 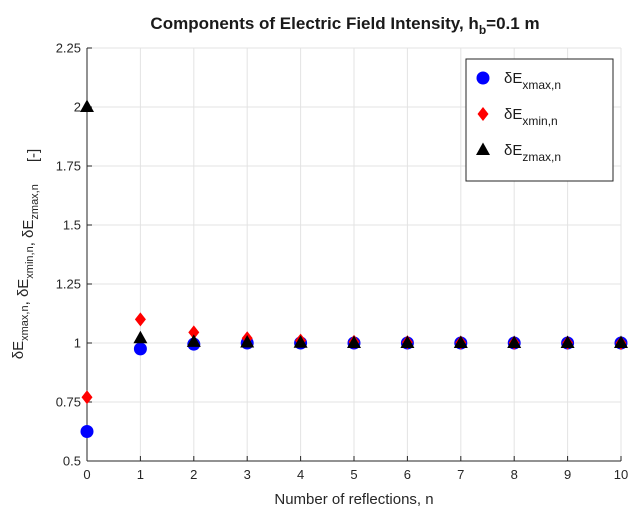 What do you see at coordinates (25, 322) in the screenshot?
I see `y-label-subscript: xmax,n` at bounding box center [25, 322].